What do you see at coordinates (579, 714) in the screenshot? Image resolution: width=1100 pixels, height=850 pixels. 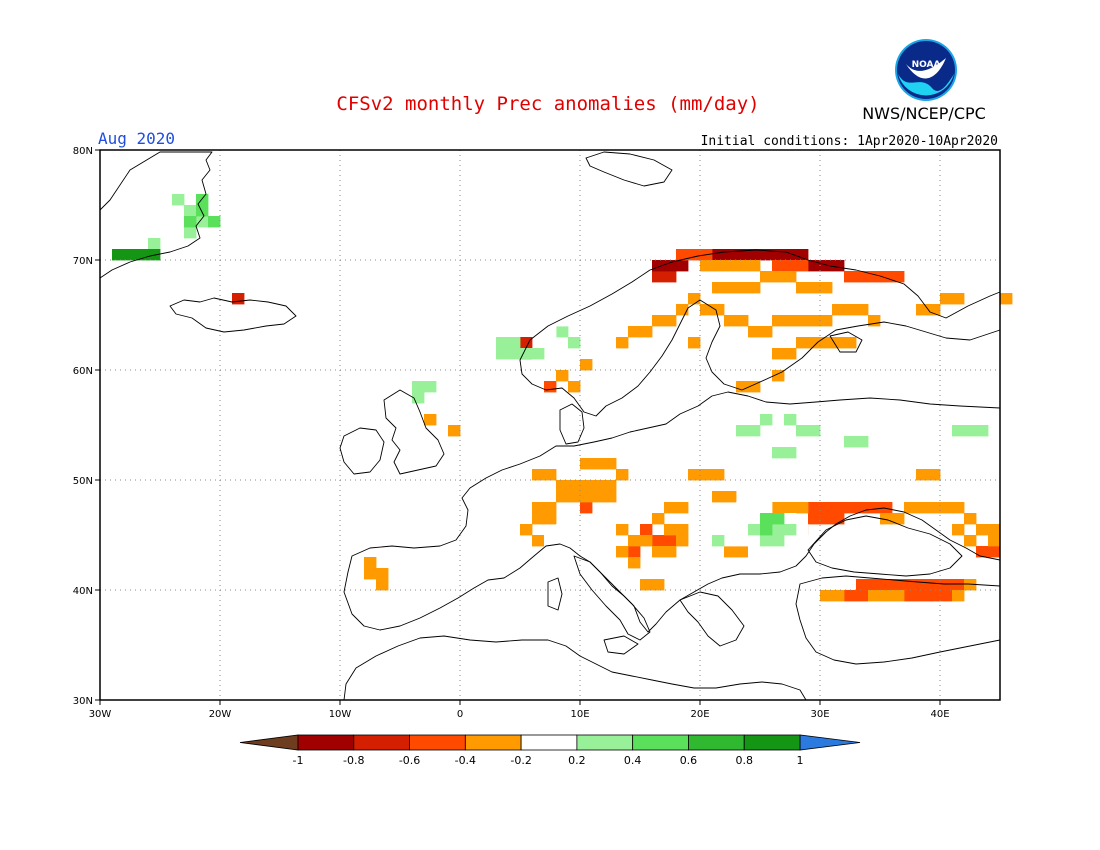 I see `lon-tick-label: 10E` at bounding box center [579, 714].